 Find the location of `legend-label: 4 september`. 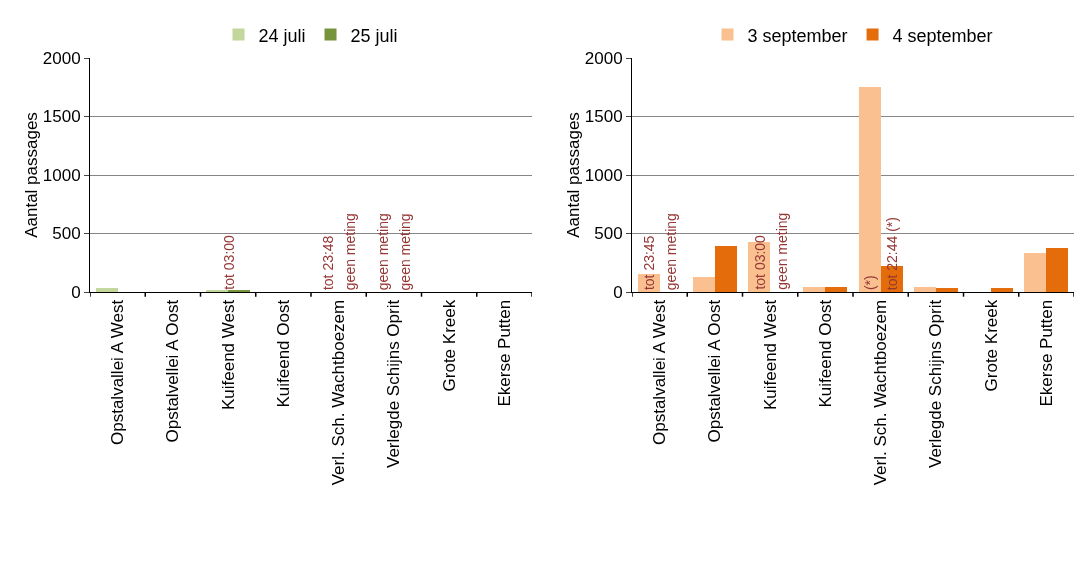

legend-label: 4 september is located at coordinates (942, 35).